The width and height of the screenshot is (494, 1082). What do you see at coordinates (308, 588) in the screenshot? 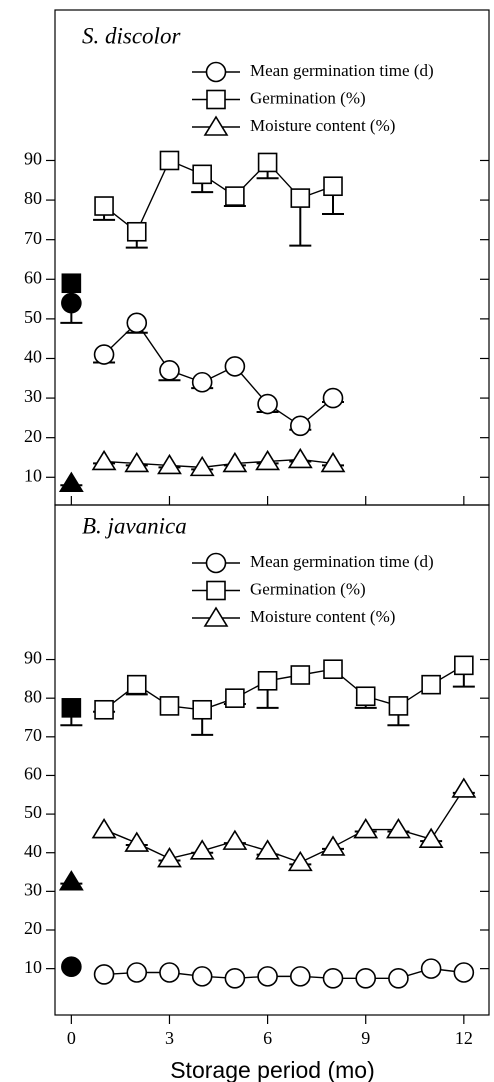
I see `legend-label: Germination (%)` at bounding box center [308, 588].